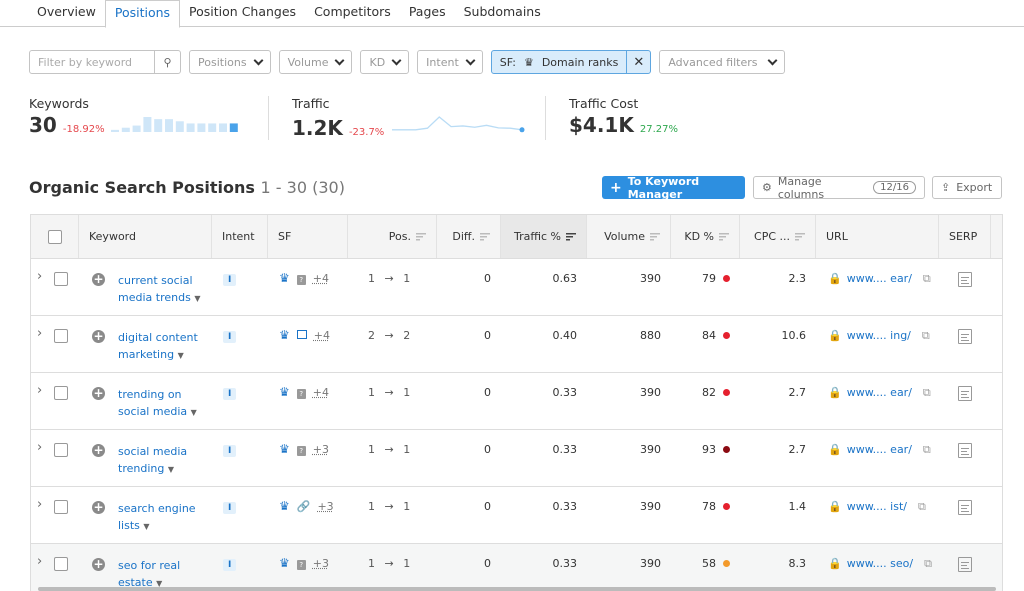 The height and width of the screenshot is (591, 1024). I want to click on advanced-filters-dropdown: Advanced filters, so click(722, 62).